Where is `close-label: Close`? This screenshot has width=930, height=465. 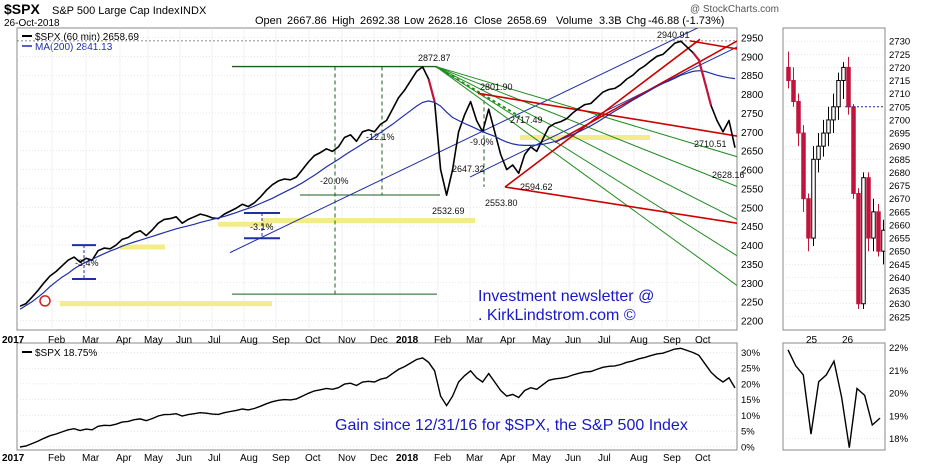 close-label: Close is located at coordinates (488, 21).